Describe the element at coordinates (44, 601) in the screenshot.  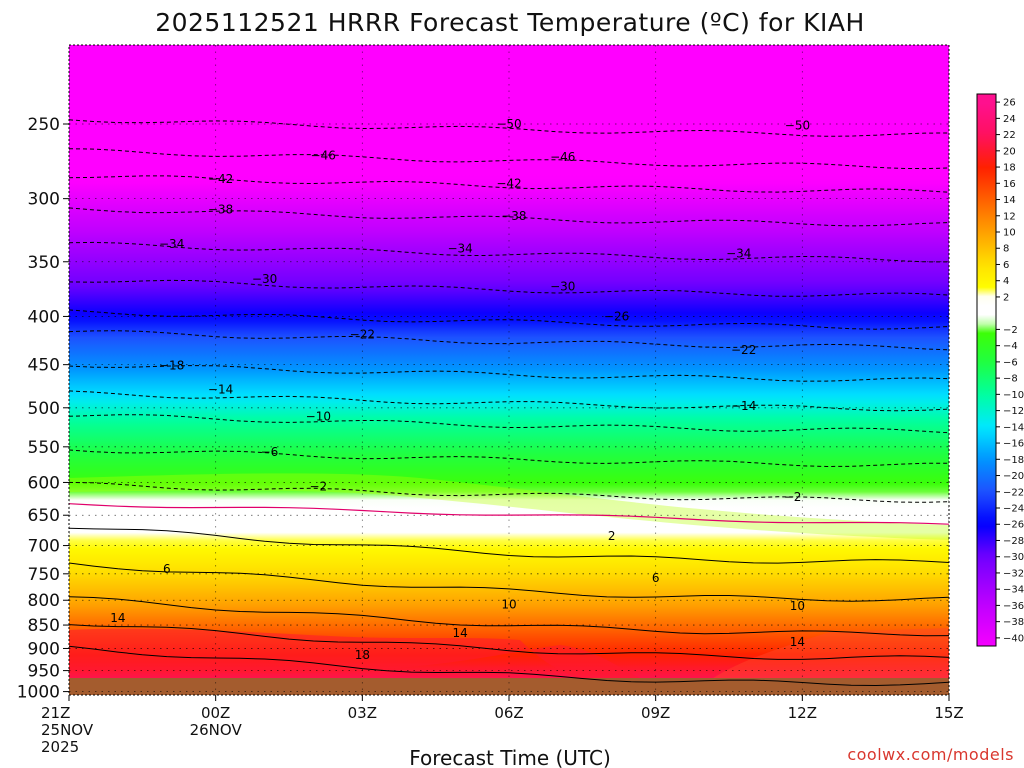
I see `y-tick-800: 800` at that location.